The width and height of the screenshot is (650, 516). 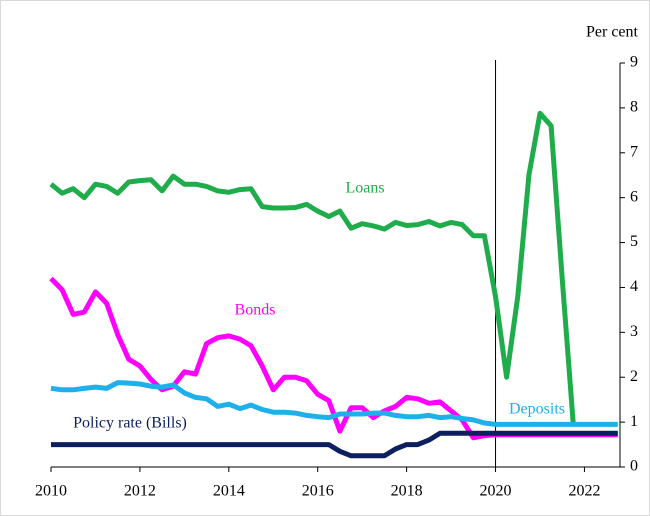 I want to click on series-label: Policy rate (Bills), so click(x=130, y=423).